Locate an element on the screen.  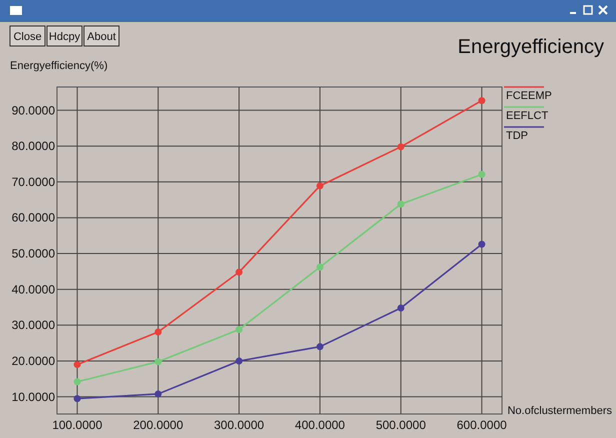
text: Close is located at coordinates (27, 37).